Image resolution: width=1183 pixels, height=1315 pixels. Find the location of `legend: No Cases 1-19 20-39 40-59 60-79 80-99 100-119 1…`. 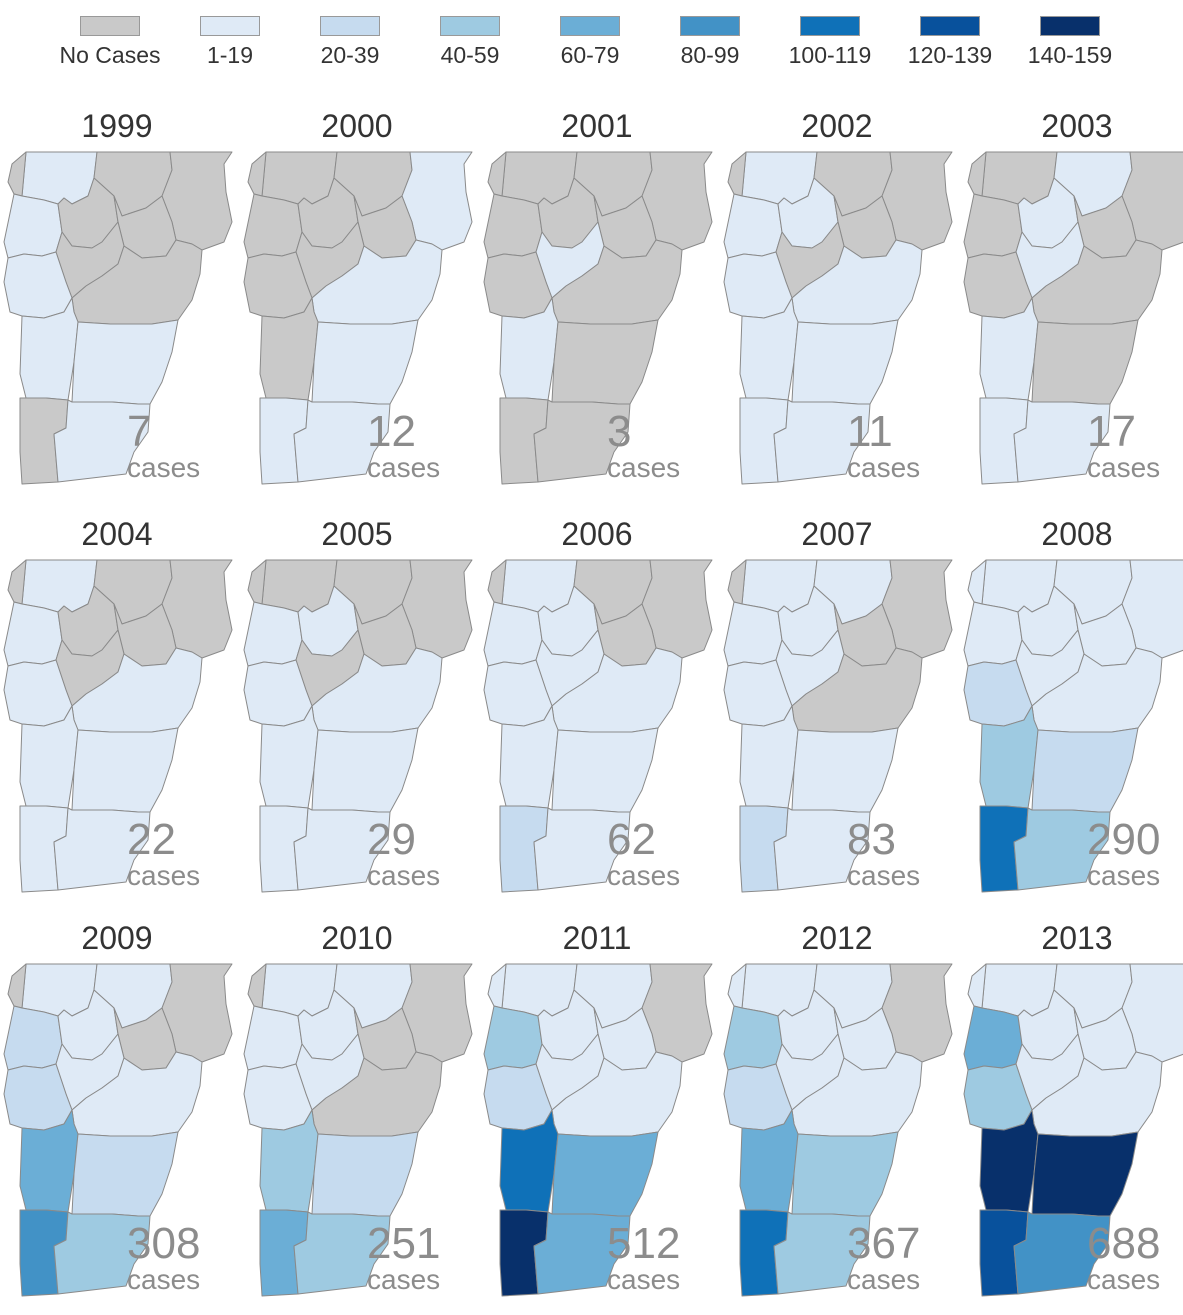

legend: No Cases 1-19 20-39 40-59 60-79 80-99 100-119 1… is located at coordinates (591, 40).